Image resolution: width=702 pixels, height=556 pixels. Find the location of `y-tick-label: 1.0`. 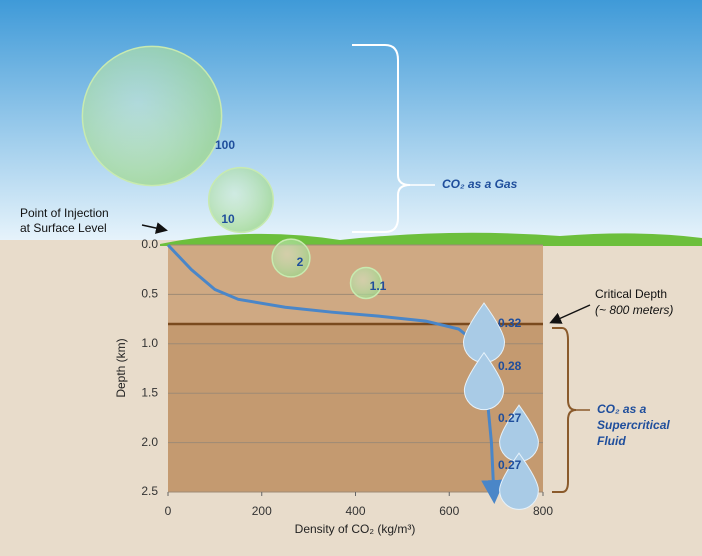

y-tick-label: 1.0 is located at coordinates (149, 343).